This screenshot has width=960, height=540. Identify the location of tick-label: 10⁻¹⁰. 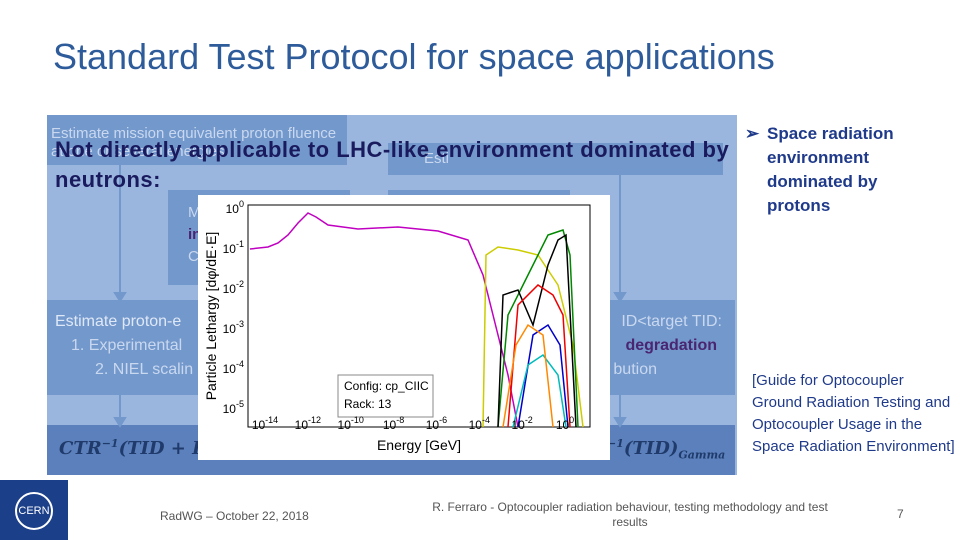
(351, 423).